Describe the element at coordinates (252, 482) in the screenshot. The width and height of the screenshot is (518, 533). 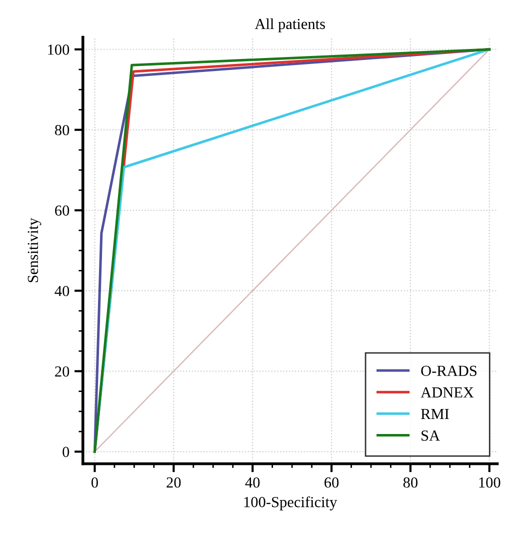
I see `x-tick-label: 40` at that location.